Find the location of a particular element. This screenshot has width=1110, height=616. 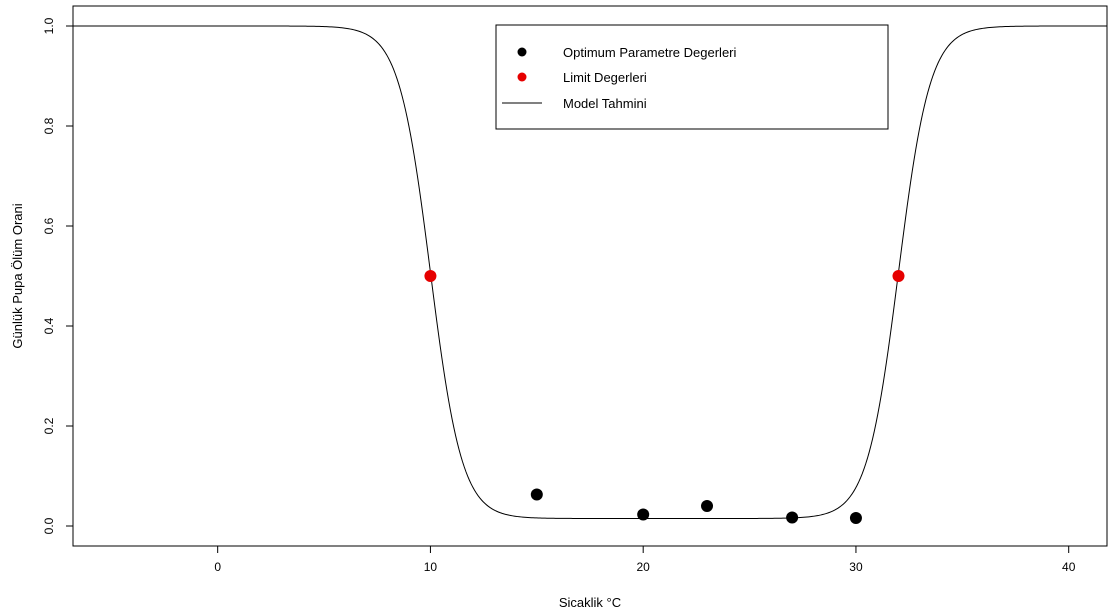

legend-label-optimum: Optimum Parametre Degerleri is located at coordinates (649, 52).